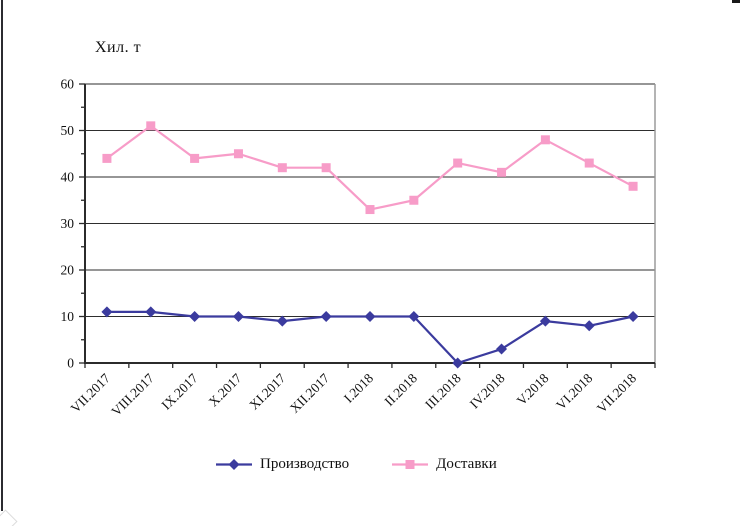  I want to click on x-tick-label: XII.2017, so click(310, 393).